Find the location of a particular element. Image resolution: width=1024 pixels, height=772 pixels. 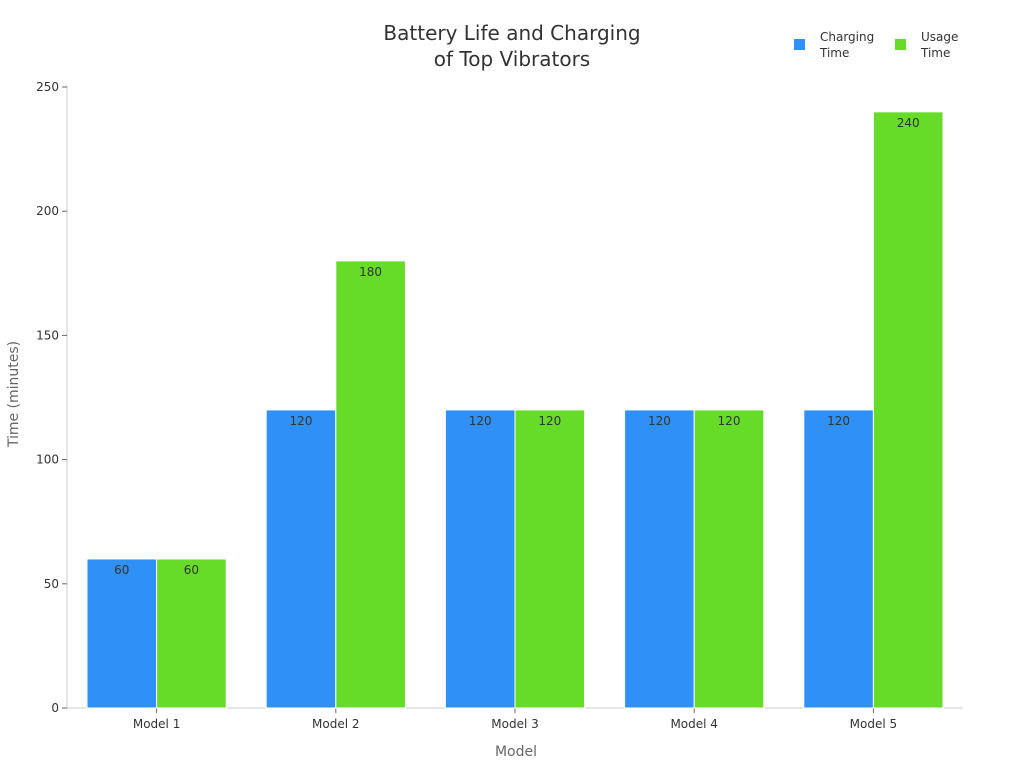

x-tick-label: Model 5 is located at coordinates (873, 724).